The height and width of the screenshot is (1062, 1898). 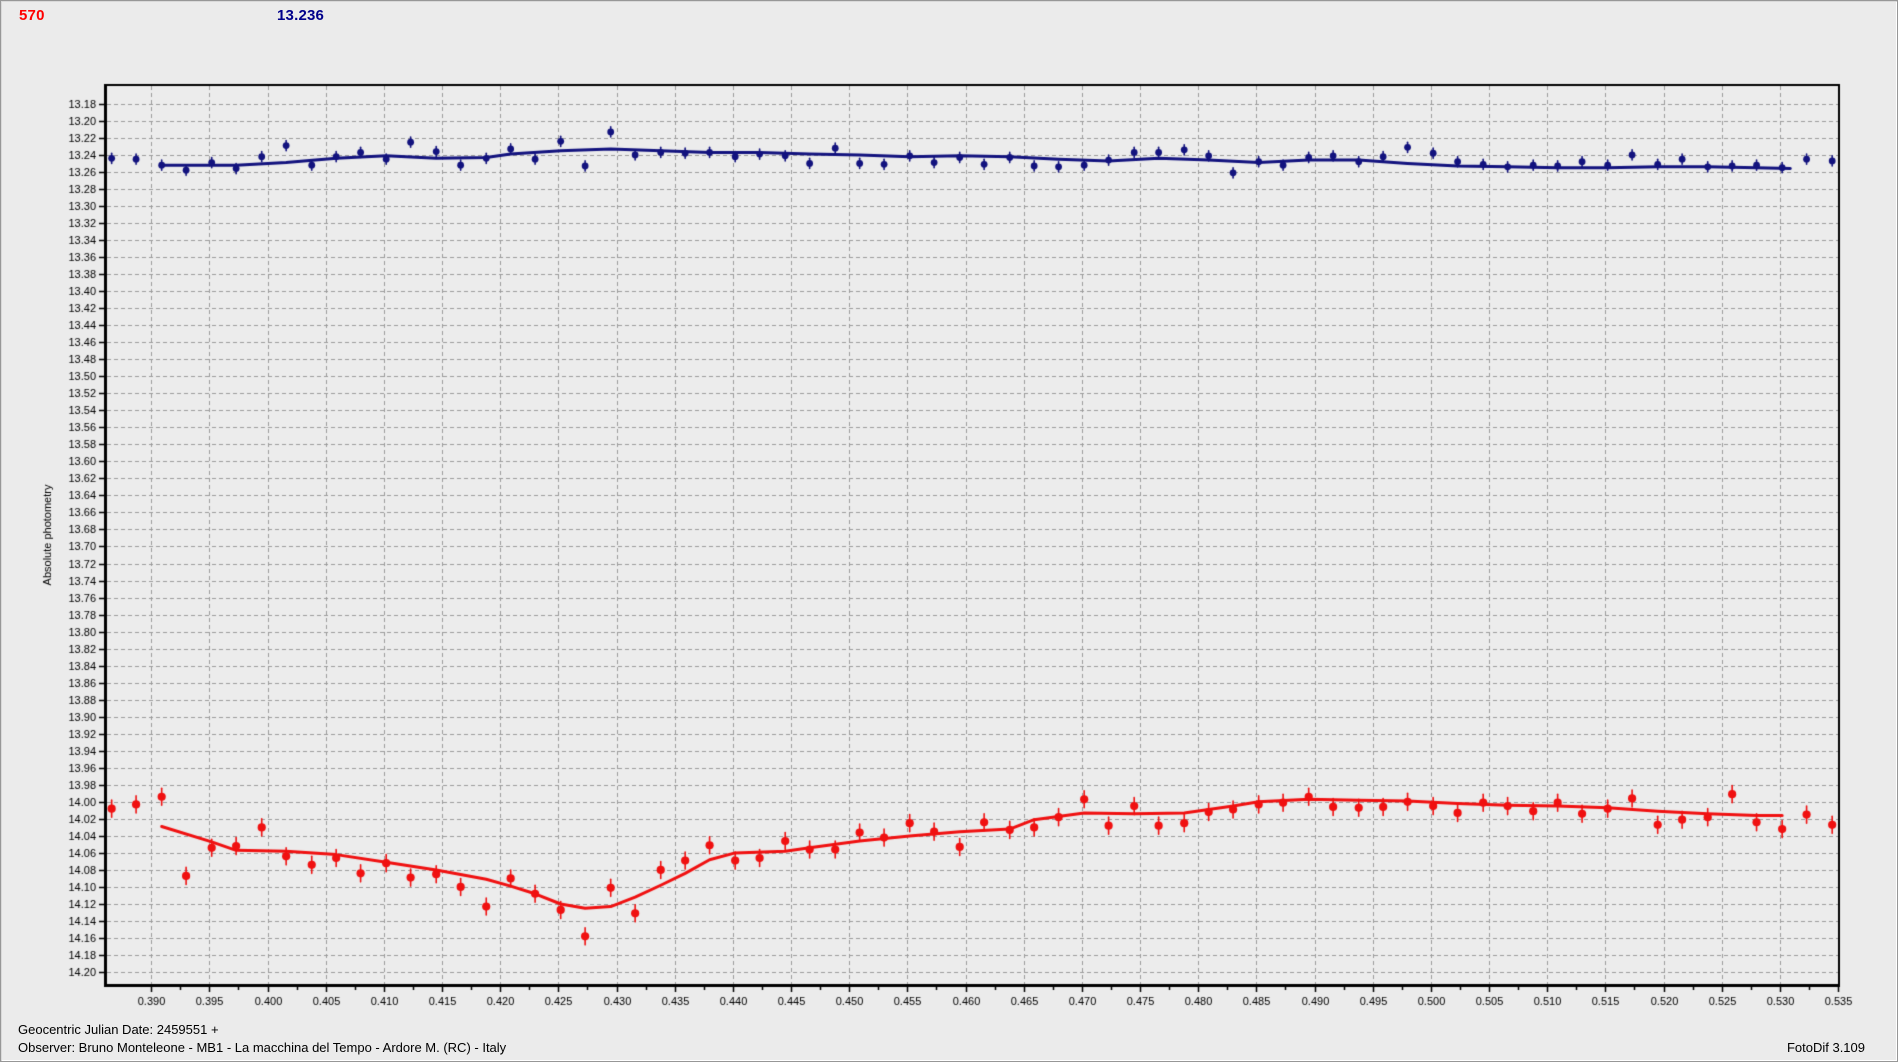 What do you see at coordinates (301, 15) in the screenshot?
I see `comparison-magnitude-label: 13.236` at bounding box center [301, 15].